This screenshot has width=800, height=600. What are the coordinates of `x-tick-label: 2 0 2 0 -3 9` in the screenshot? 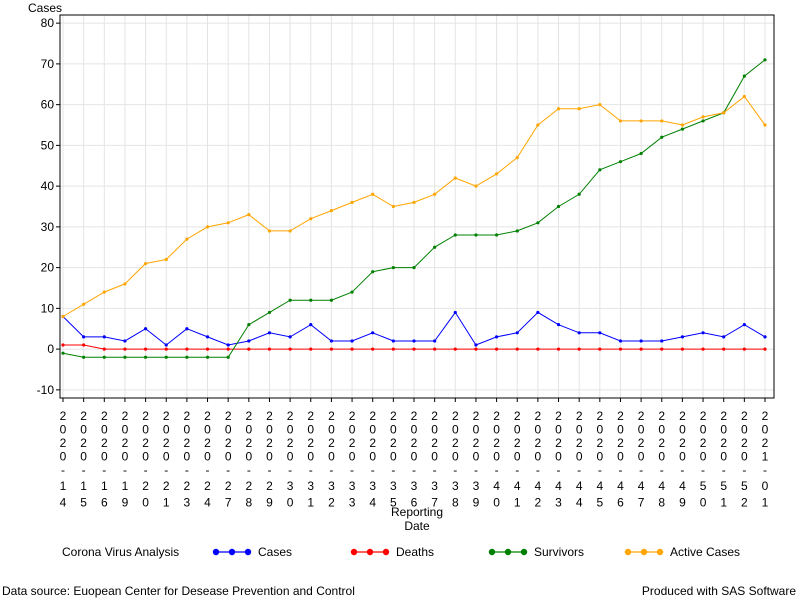 It's located at (476, 459).